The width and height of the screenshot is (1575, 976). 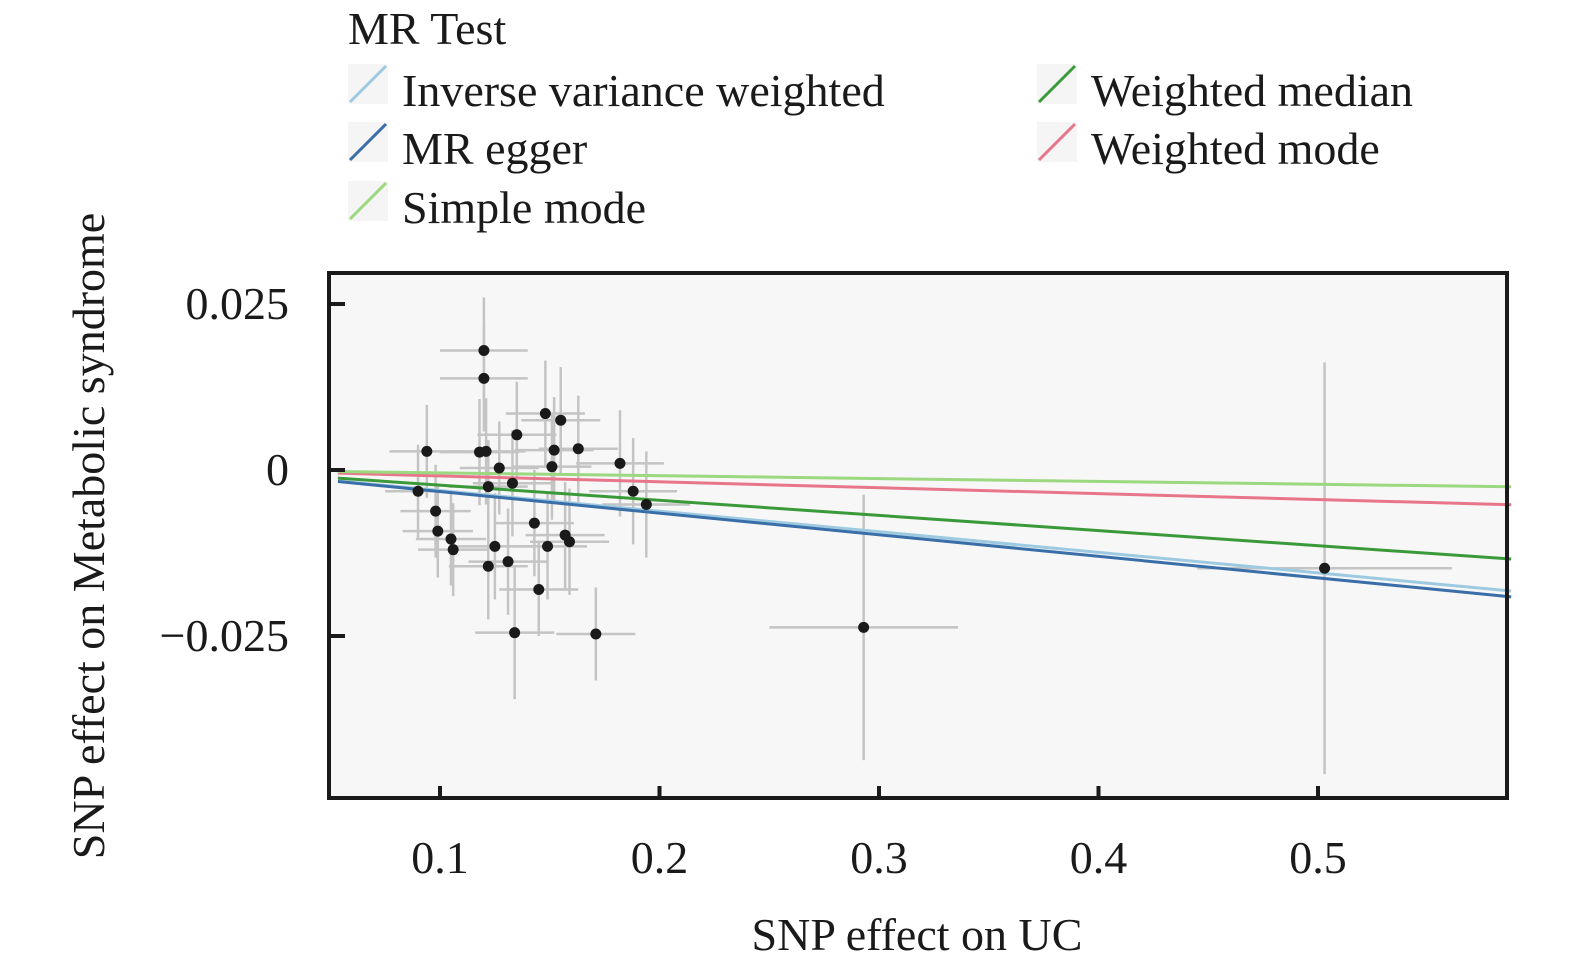 I want to click on legend-label: Inverse variance weighted, so click(x=643, y=90).